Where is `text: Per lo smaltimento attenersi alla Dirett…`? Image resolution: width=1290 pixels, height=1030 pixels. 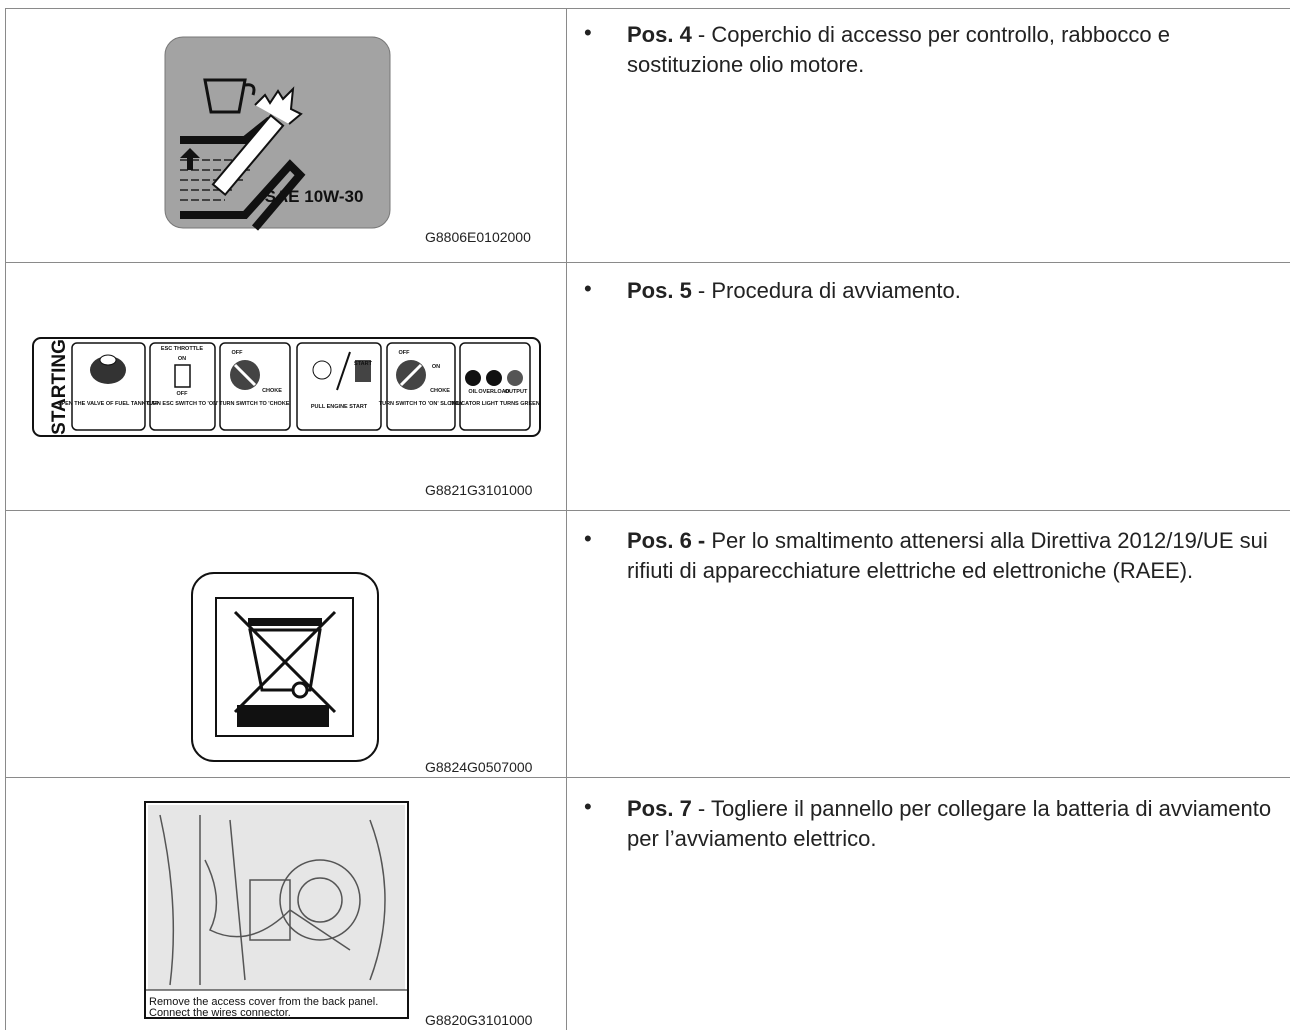 text: Per lo smaltimento attenersi alla Dirett… is located at coordinates (947, 555).